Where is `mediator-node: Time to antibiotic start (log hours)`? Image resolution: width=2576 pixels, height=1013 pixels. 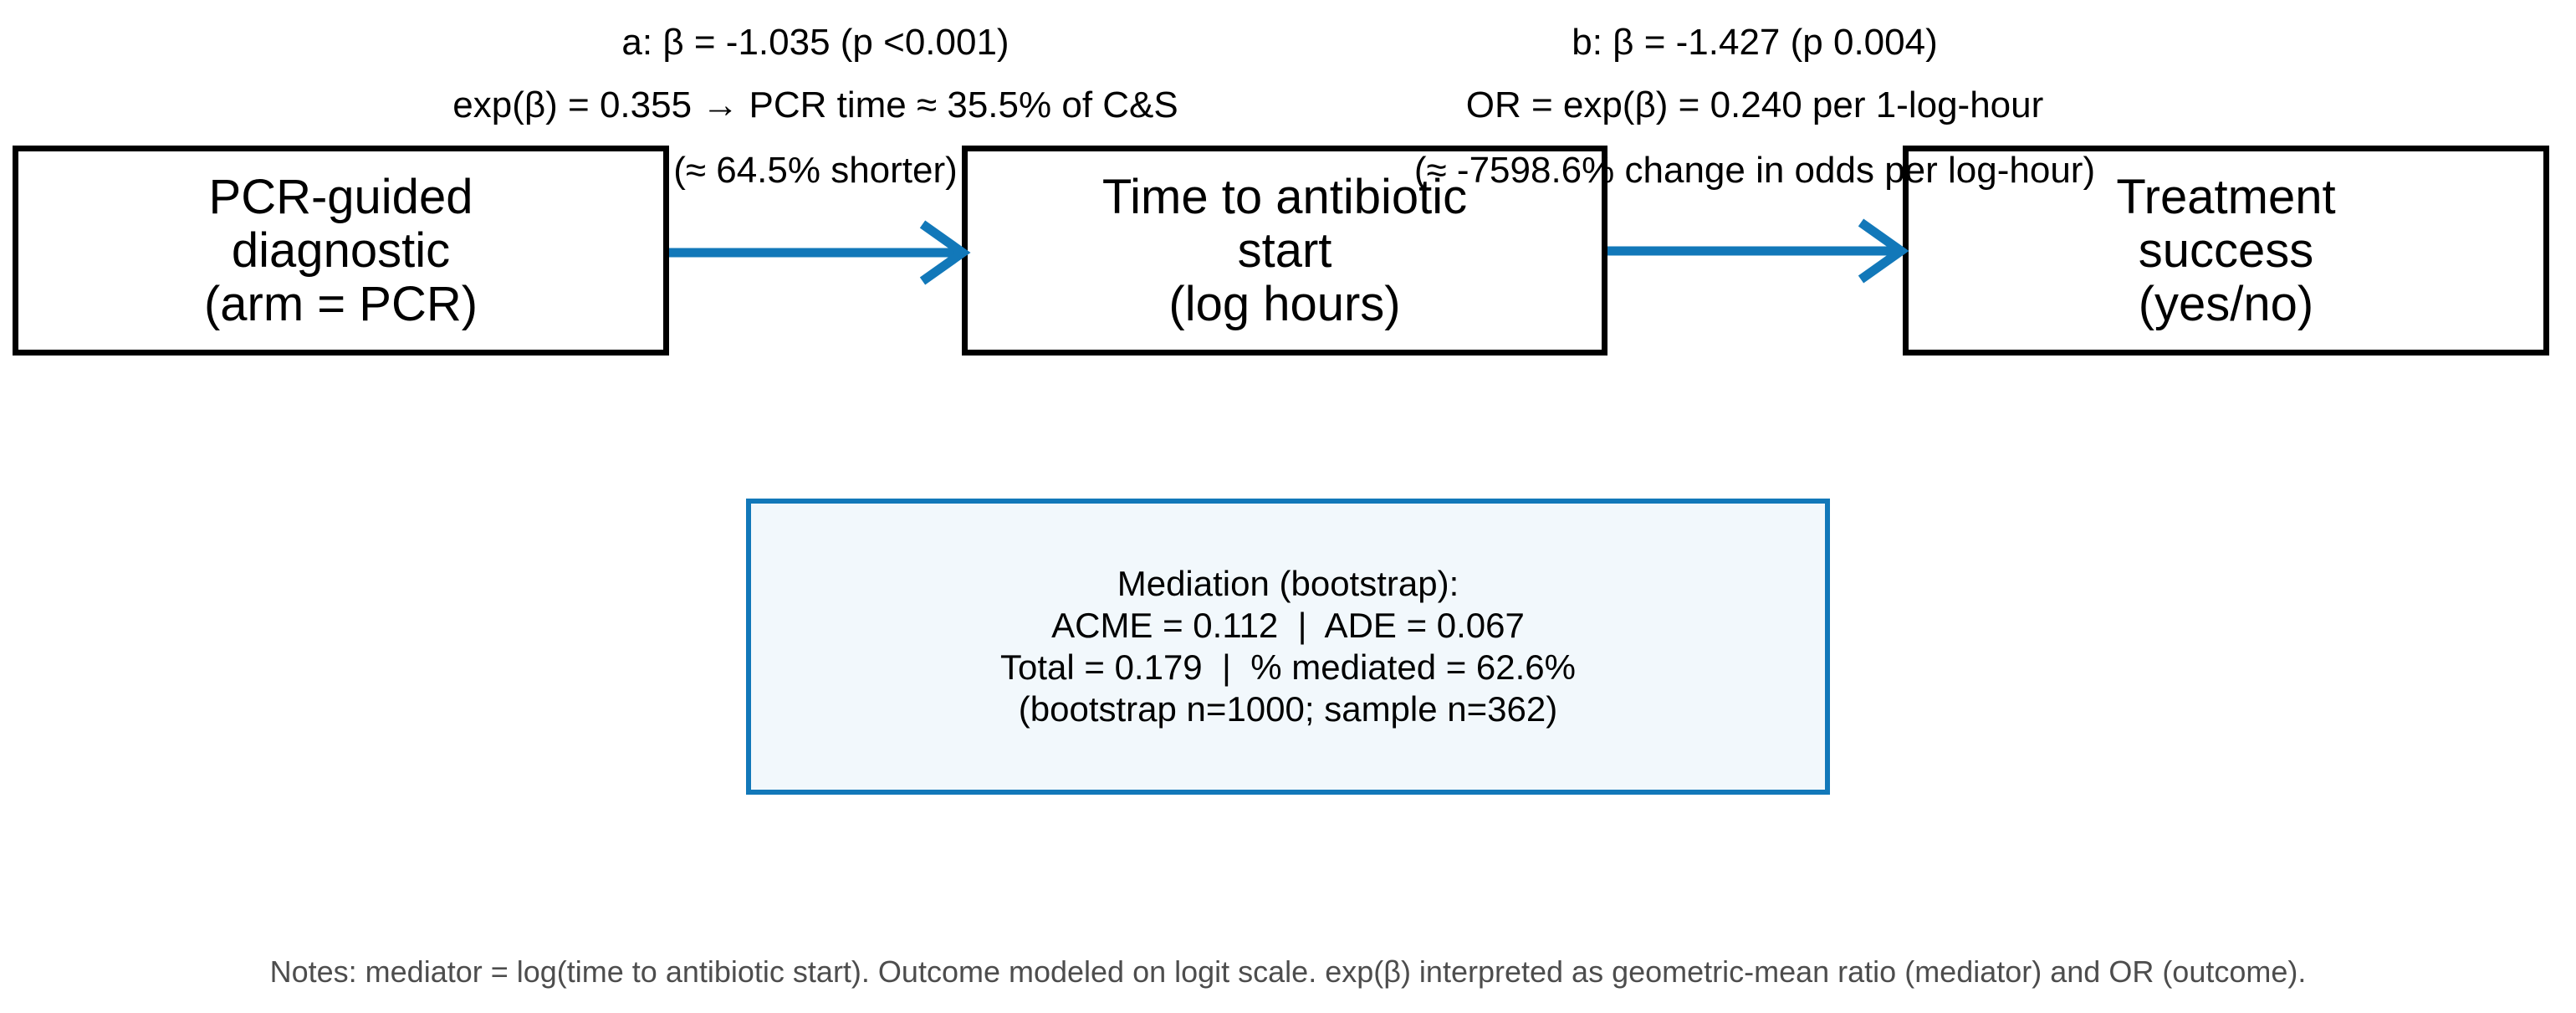
mediator-node: Time to antibiotic start (log hours) is located at coordinates (1284, 251).